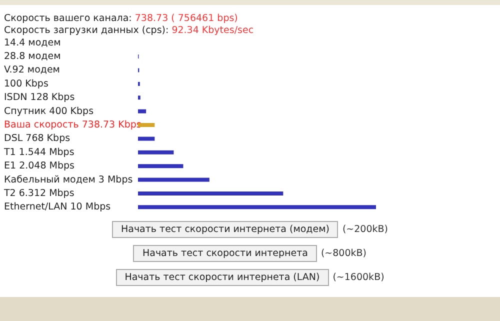 This screenshot has width=500, height=321. Describe the element at coordinates (121, 18) in the screenshot. I see `chart-title: Скорость вашего канала: 738.73 ( 756461 bps)` at that location.